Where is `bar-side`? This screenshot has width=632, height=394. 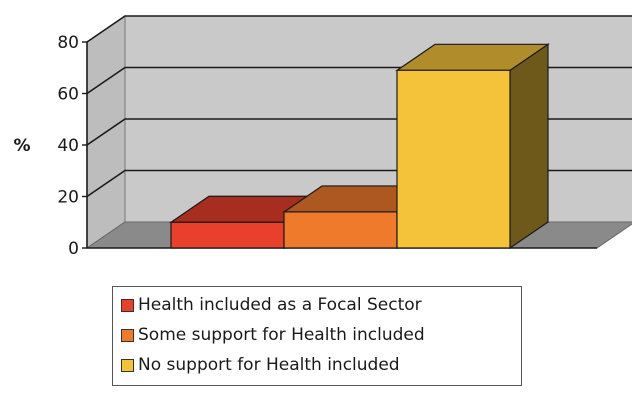 bar-side is located at coordinates (529, 146).